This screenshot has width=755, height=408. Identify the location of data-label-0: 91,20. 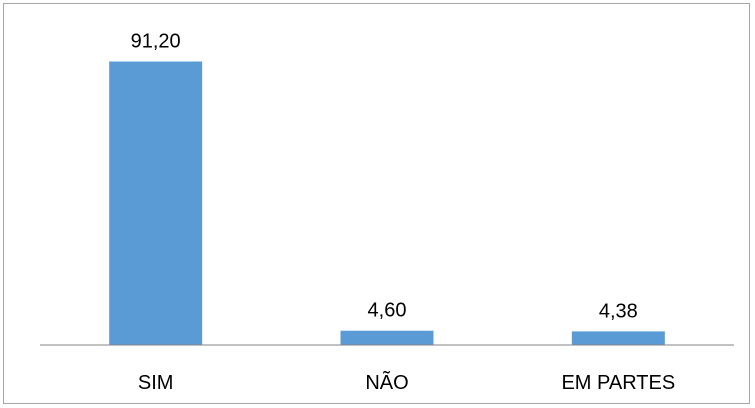
(156, 42).